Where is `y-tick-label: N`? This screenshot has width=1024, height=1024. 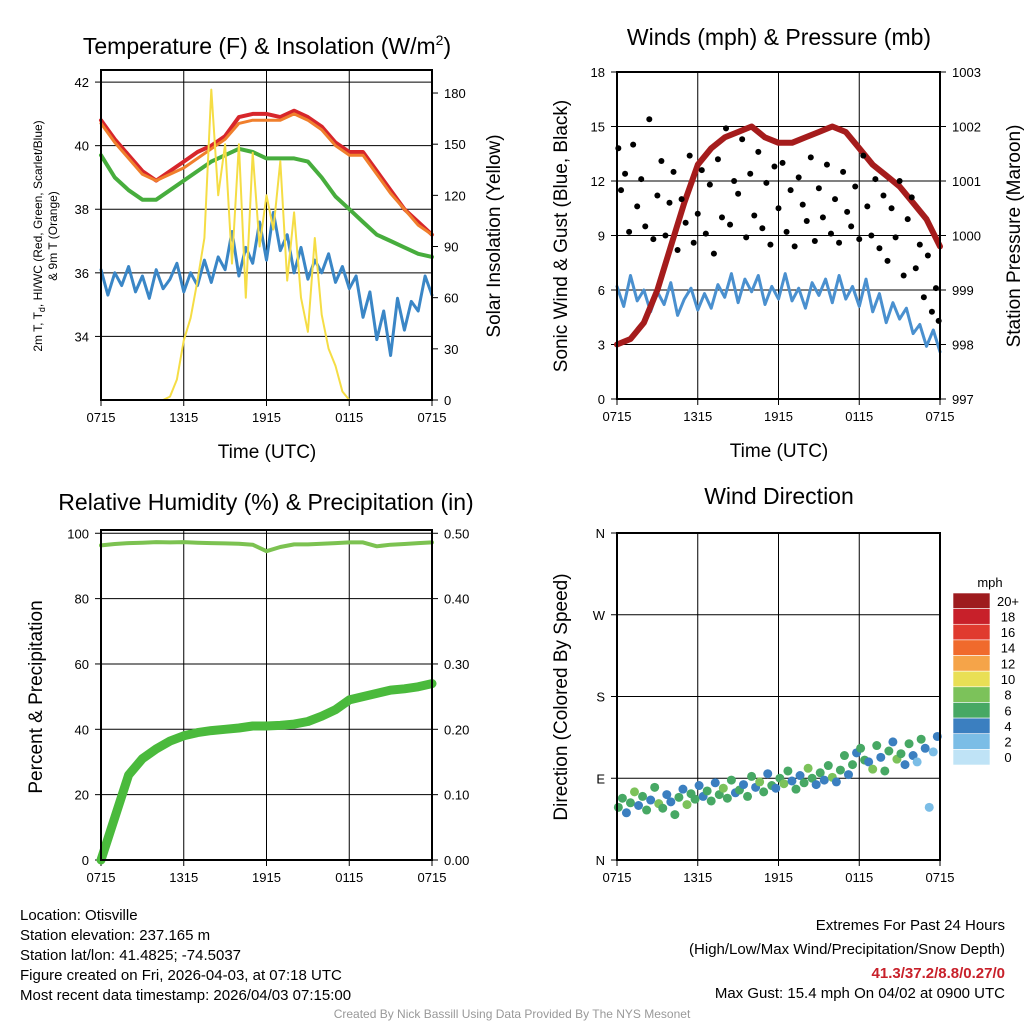 y-tick-label: N is located at coordinates (600, 533).